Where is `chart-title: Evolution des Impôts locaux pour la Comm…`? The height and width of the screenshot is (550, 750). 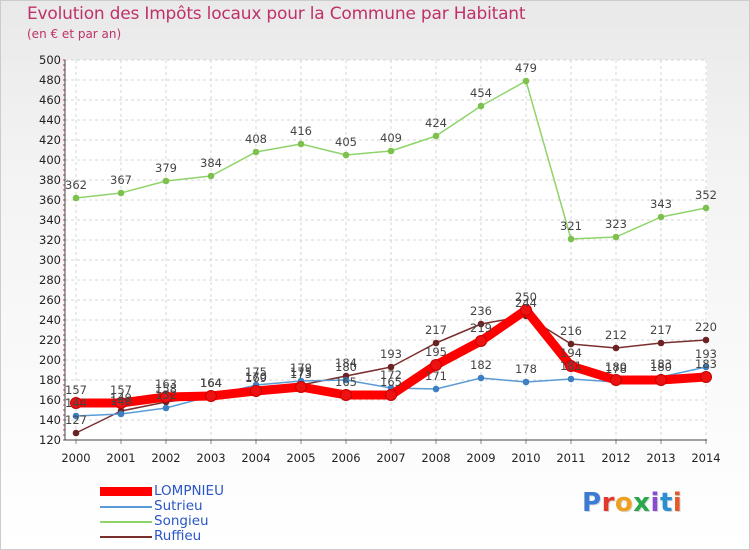 chart-title: Evolution des Impôts locaux pour la Comm… is located at coordinates (276, 14).